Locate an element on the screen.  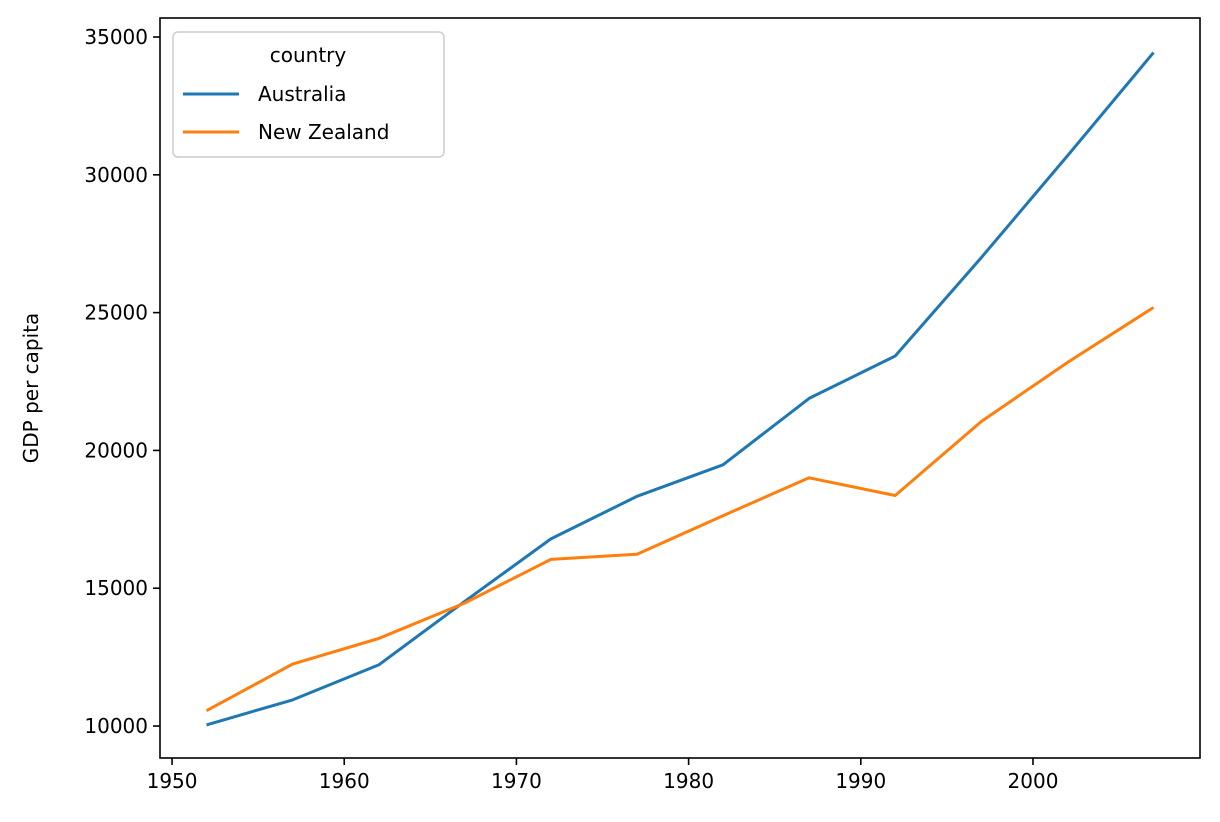
legend-label: New Zealand is located at coordinates (323, 132).